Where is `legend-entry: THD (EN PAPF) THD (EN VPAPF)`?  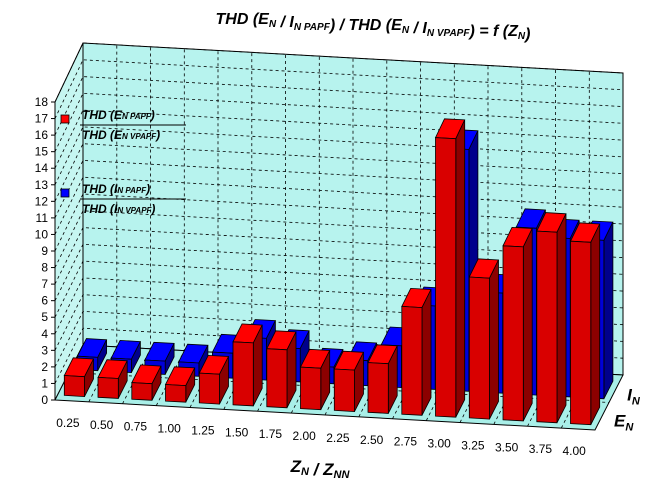 legend-entry: THD (EN PAPF) THD (EN VPAPF) is located at coordinates (123, 125).